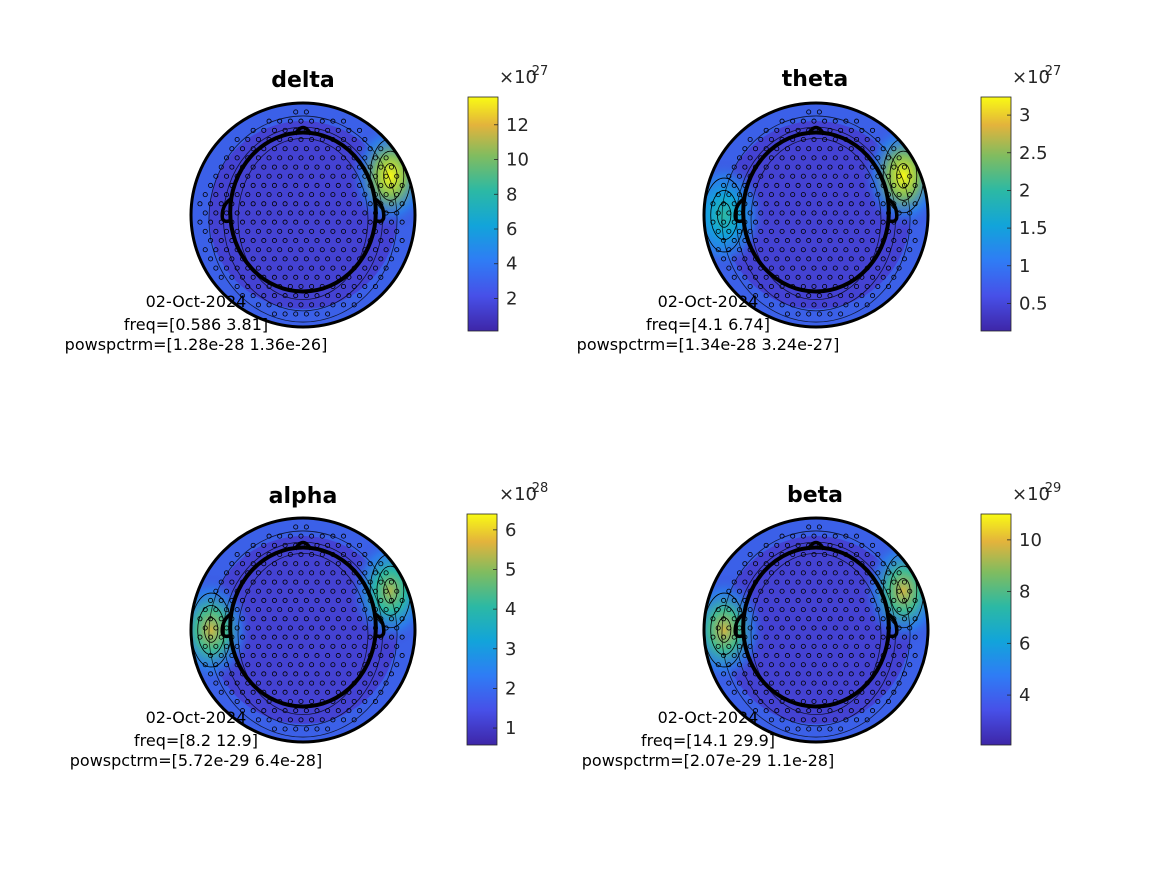  I want to click on freq-note: freq=[0.586 3.81], so click(196, 324).